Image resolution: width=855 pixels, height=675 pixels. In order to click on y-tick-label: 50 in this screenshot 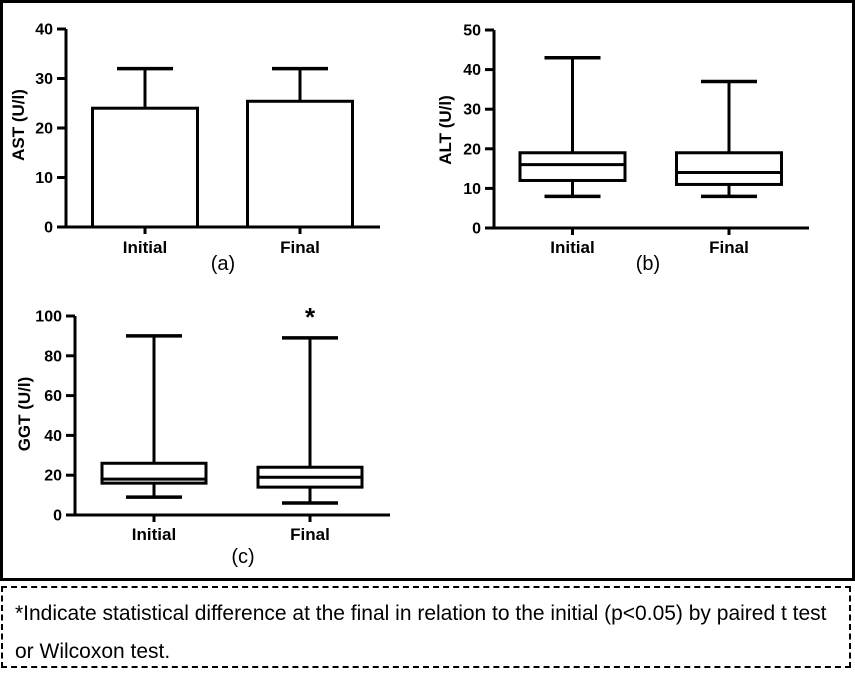, I will do `click(472, 31)`.